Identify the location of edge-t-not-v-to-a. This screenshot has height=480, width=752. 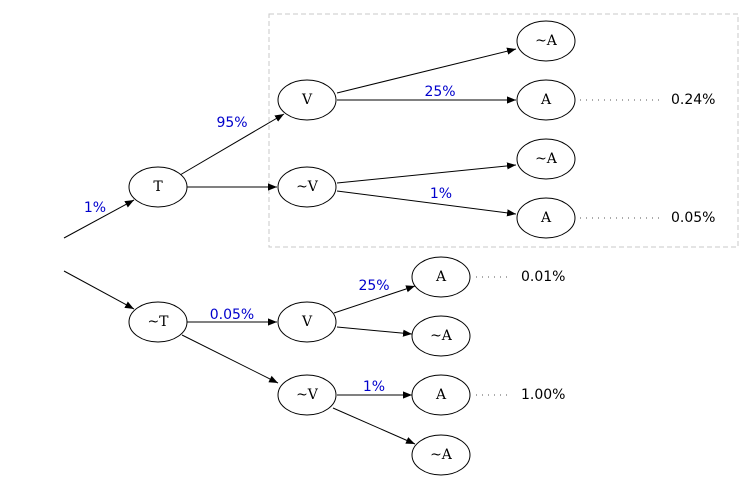
(426, 203).